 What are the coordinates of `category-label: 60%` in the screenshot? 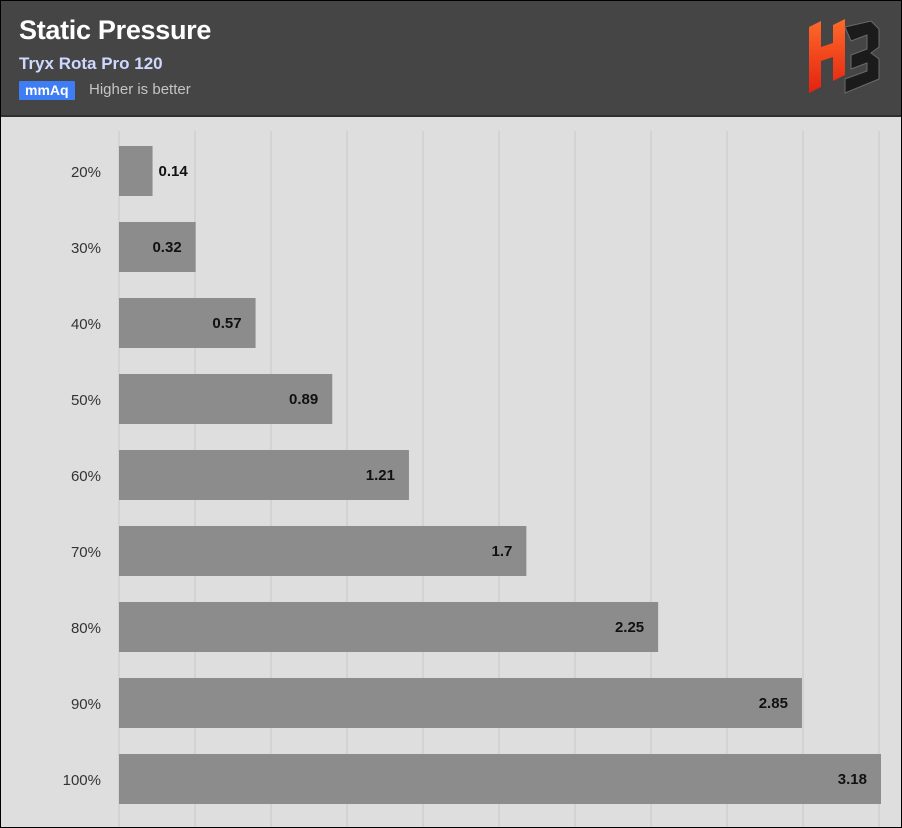 It's located at (86, 476).